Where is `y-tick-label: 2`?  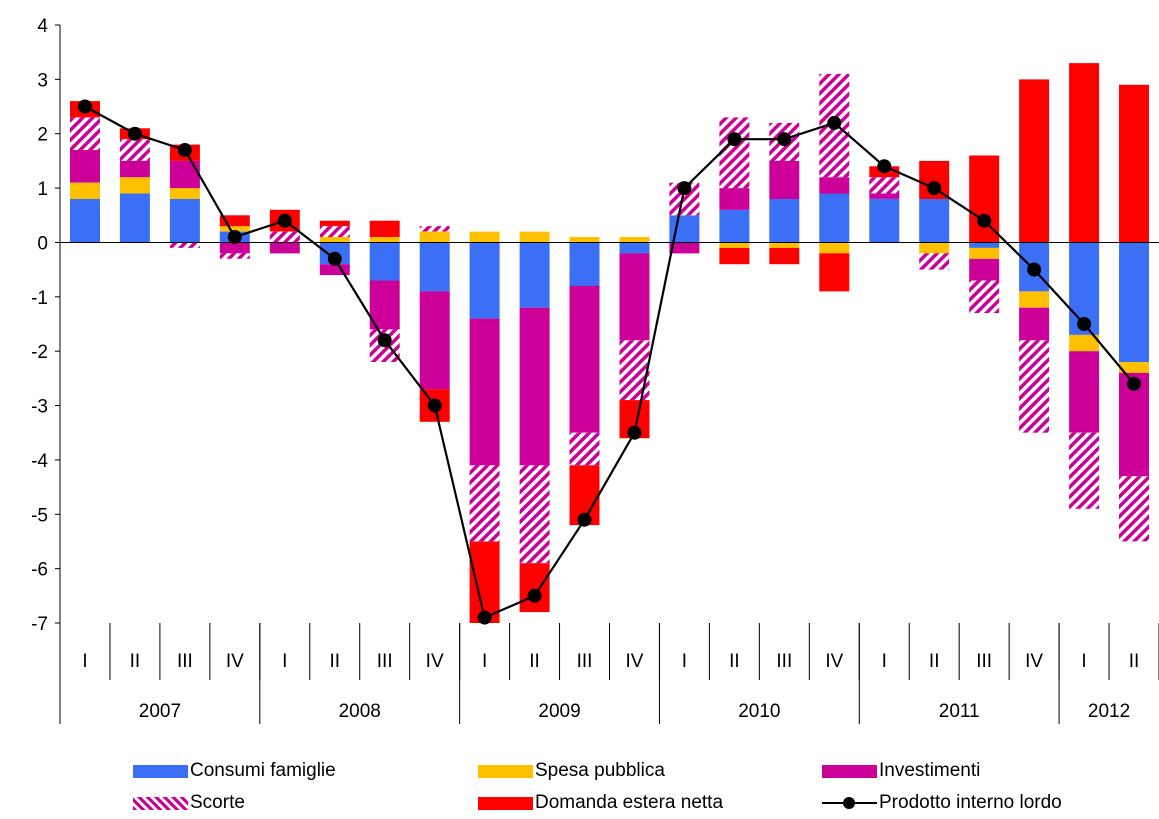 y-tick-label: 2 is located at coordinates (42, 135).